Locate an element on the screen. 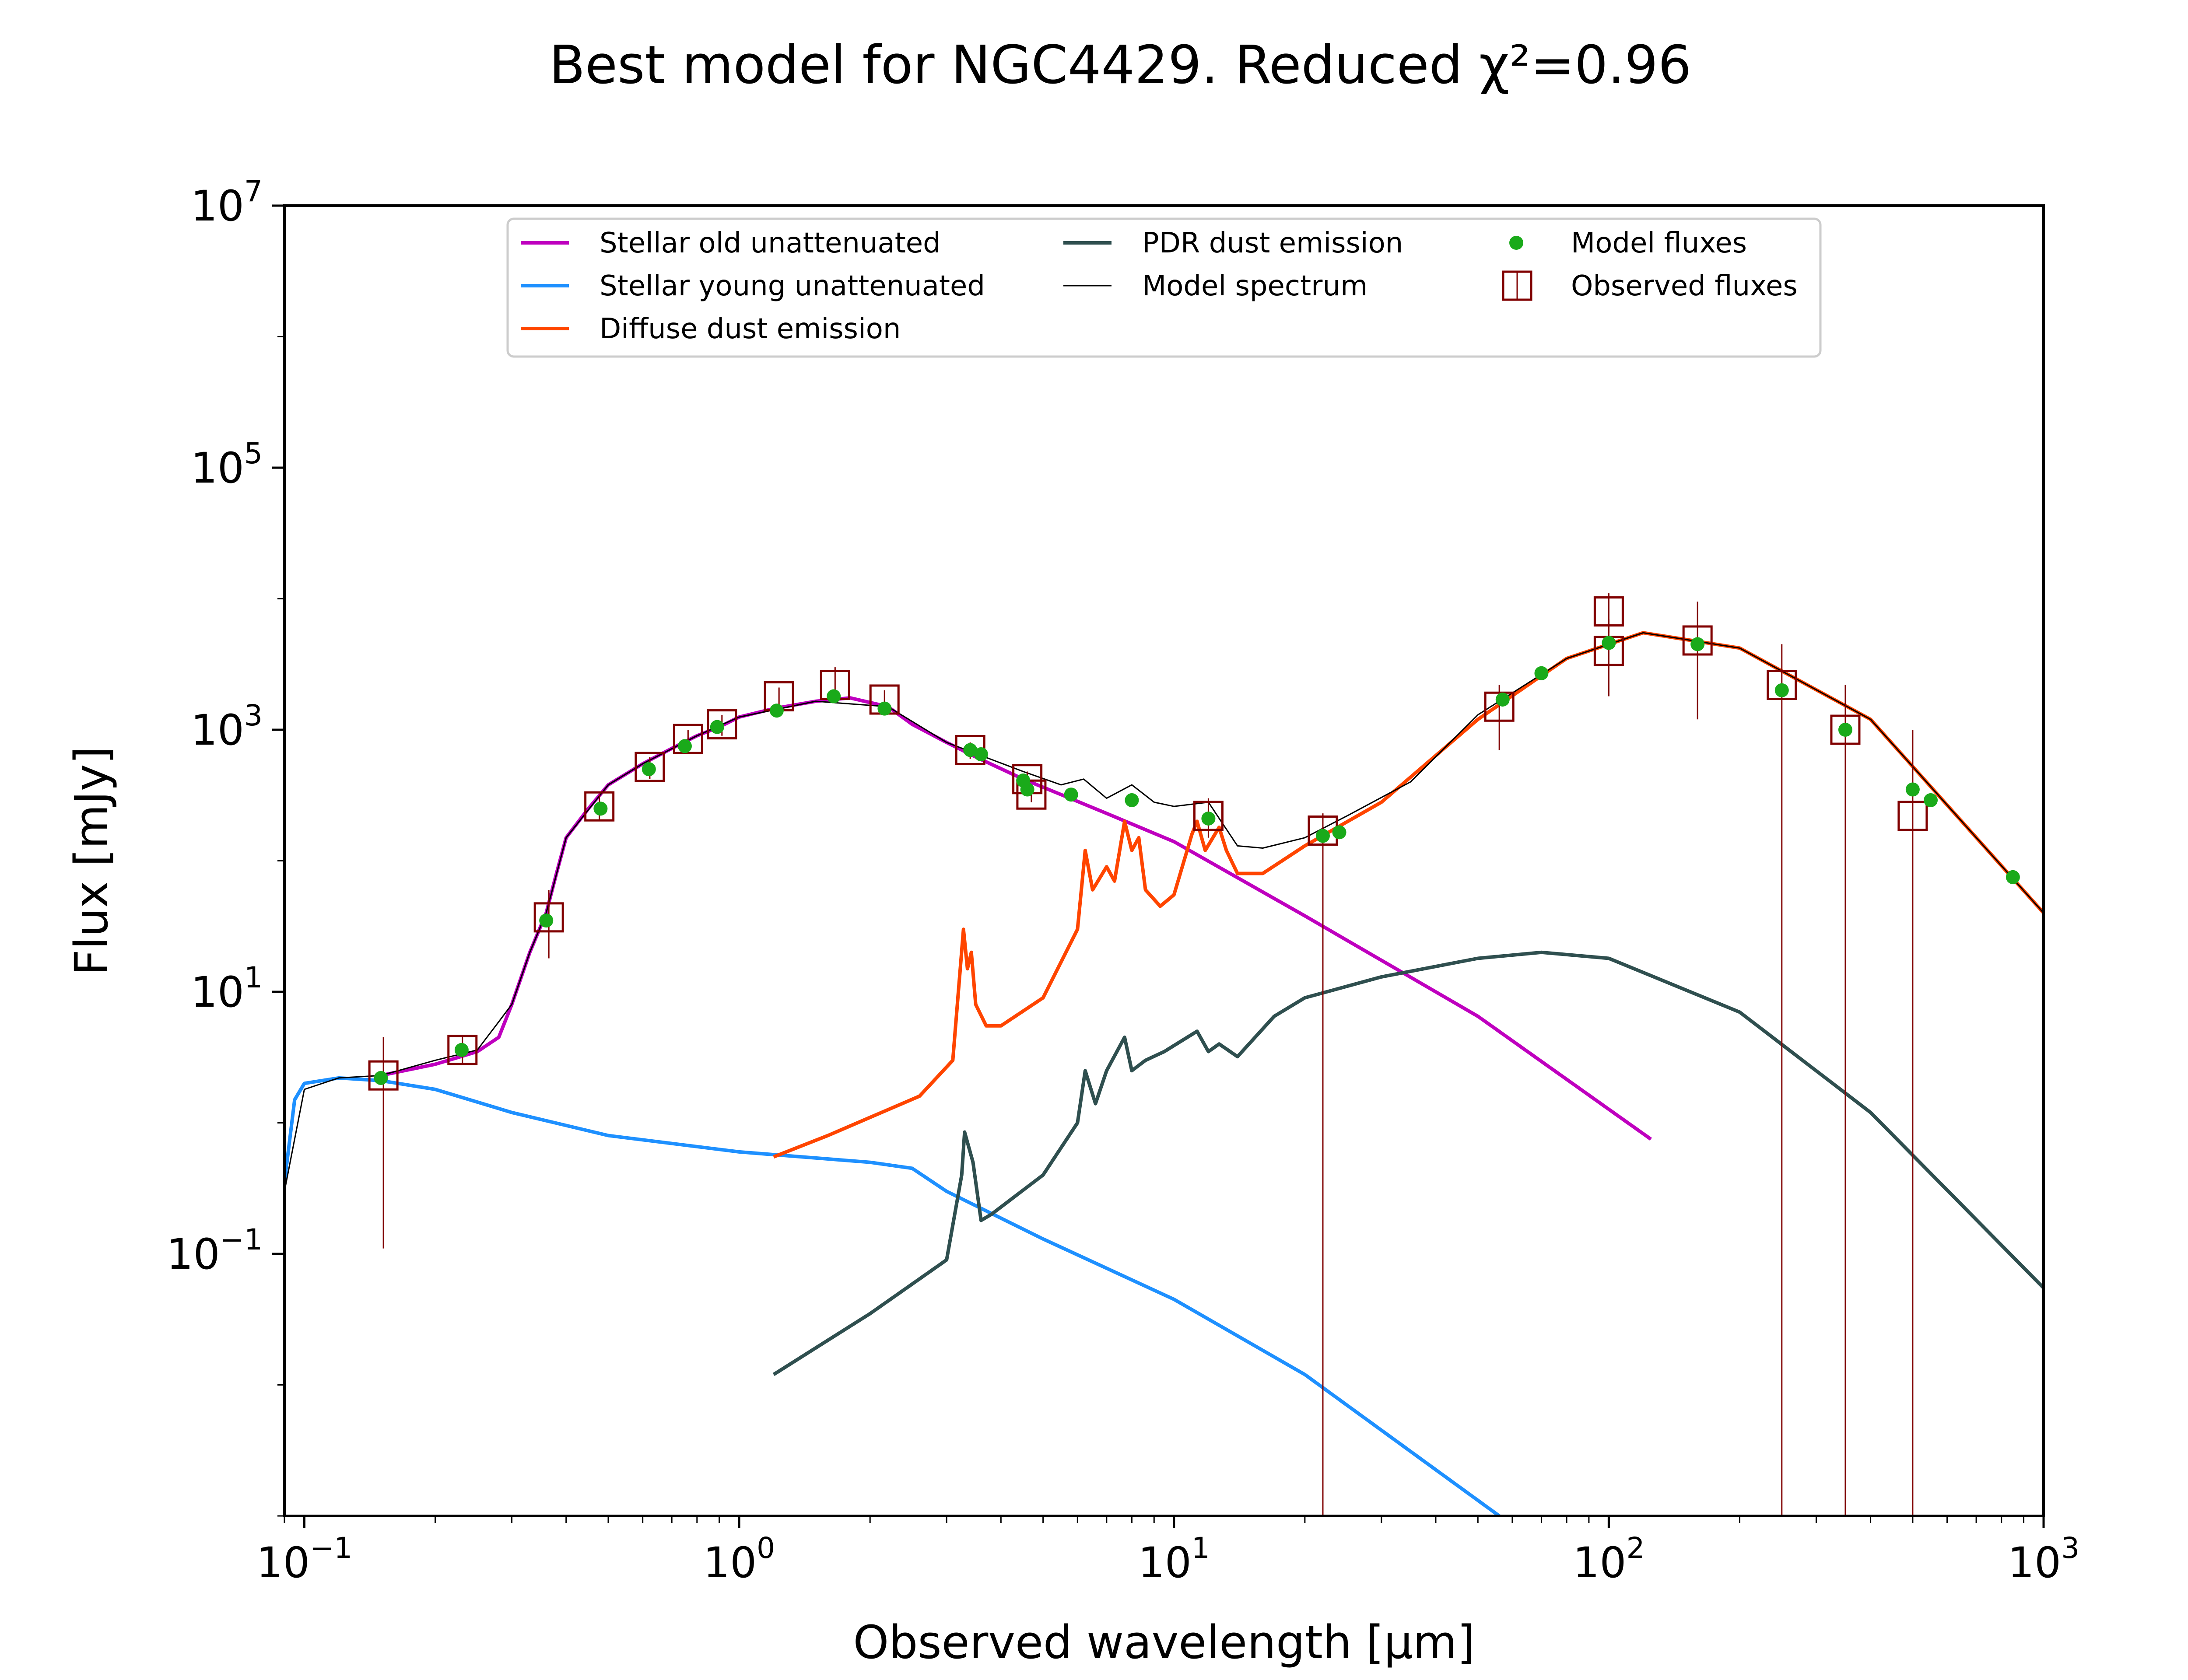 This screenshot has height=1680, width=2188. legend-entry-diffuse-dust-emission: Diffuse dust emission is located at coordinates (711, 329).